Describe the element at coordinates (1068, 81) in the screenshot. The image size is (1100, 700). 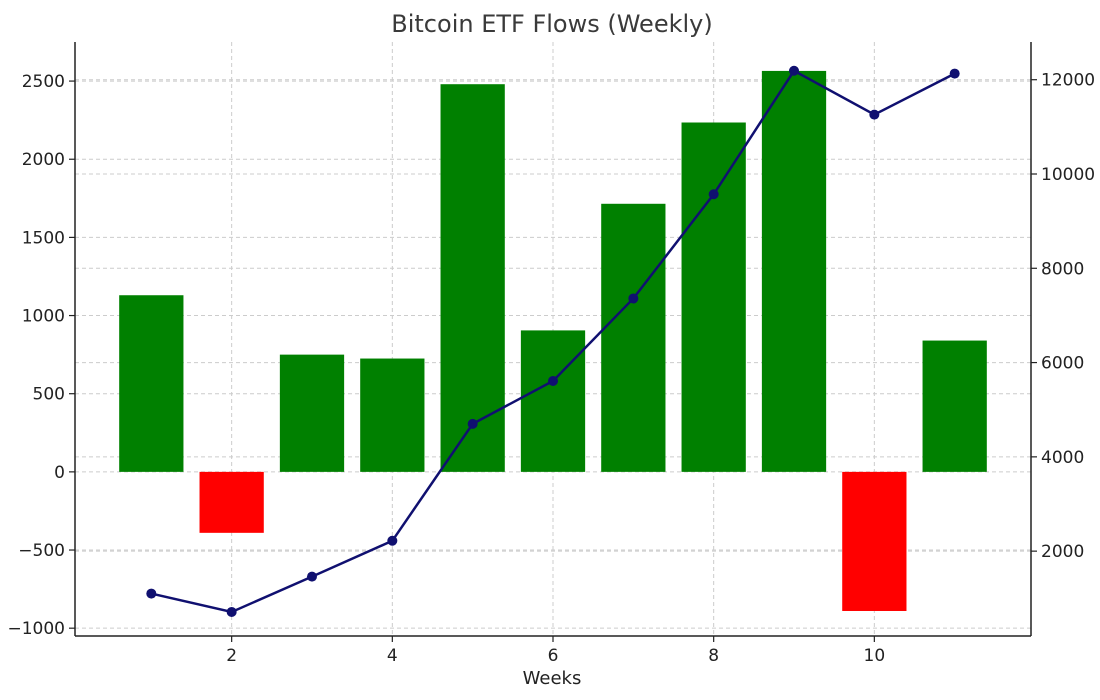
I see `y2-tick-label: 12000` at that location.